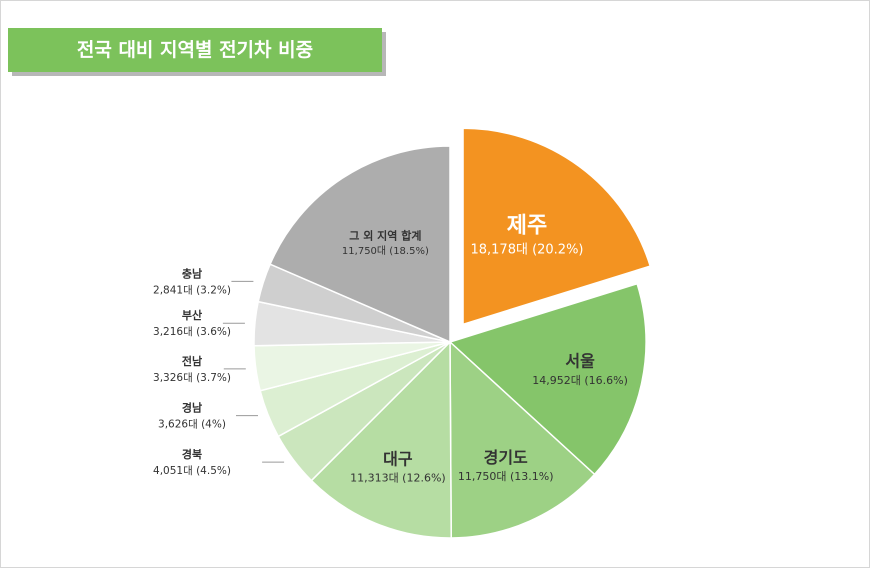  I want to click on slice-3-value-label: 11,313대 (12.6%), so click(398, 478).